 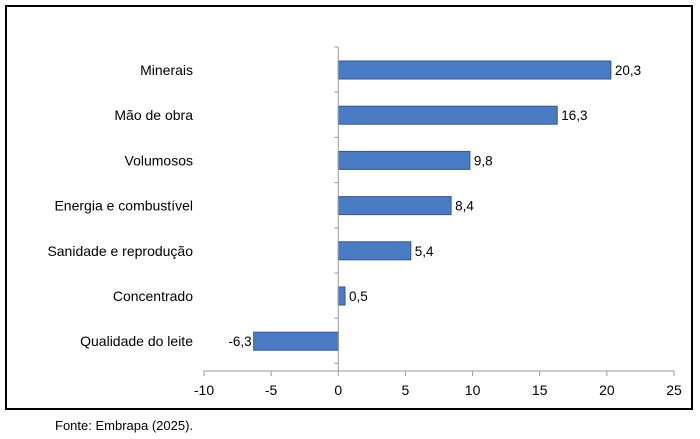 What do you see at coordinates (374, 251) in the screenshot?
I see `bar-sanidade-e-reproducao` at bounding box center [374, 251].